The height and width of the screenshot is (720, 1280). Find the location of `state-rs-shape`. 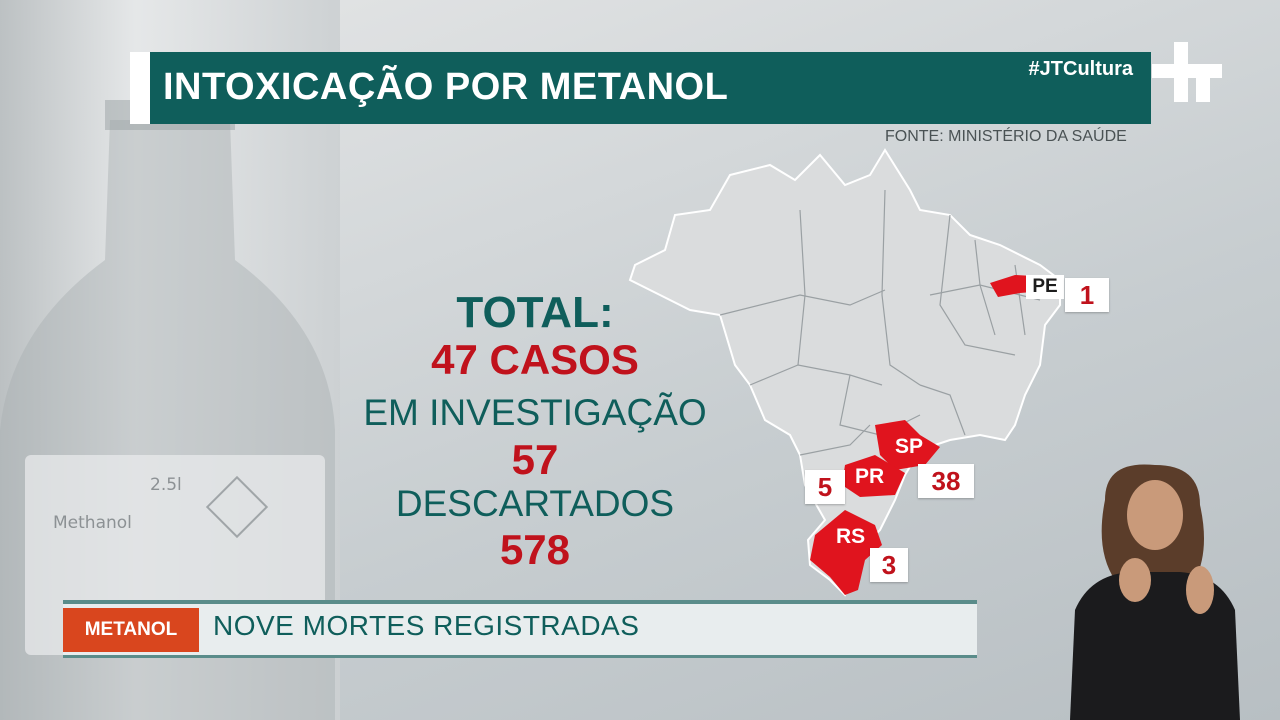

state-rs-shape is located at coordinates (846, 552).